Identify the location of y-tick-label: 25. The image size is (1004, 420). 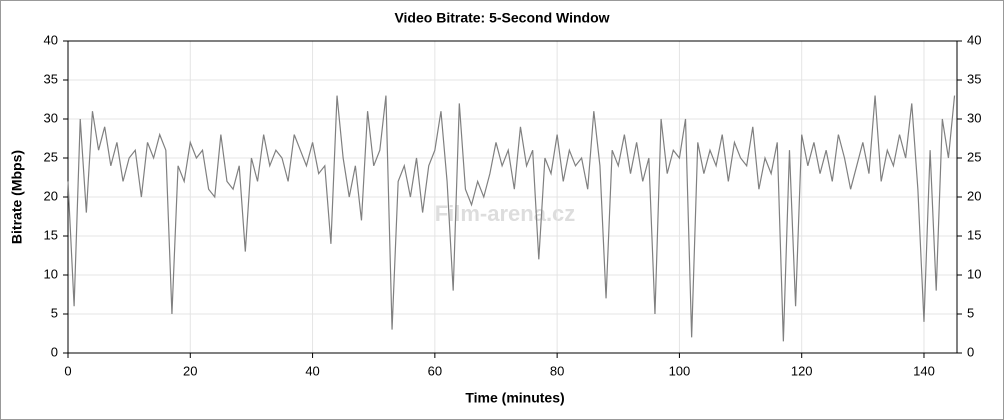
(51, 156).